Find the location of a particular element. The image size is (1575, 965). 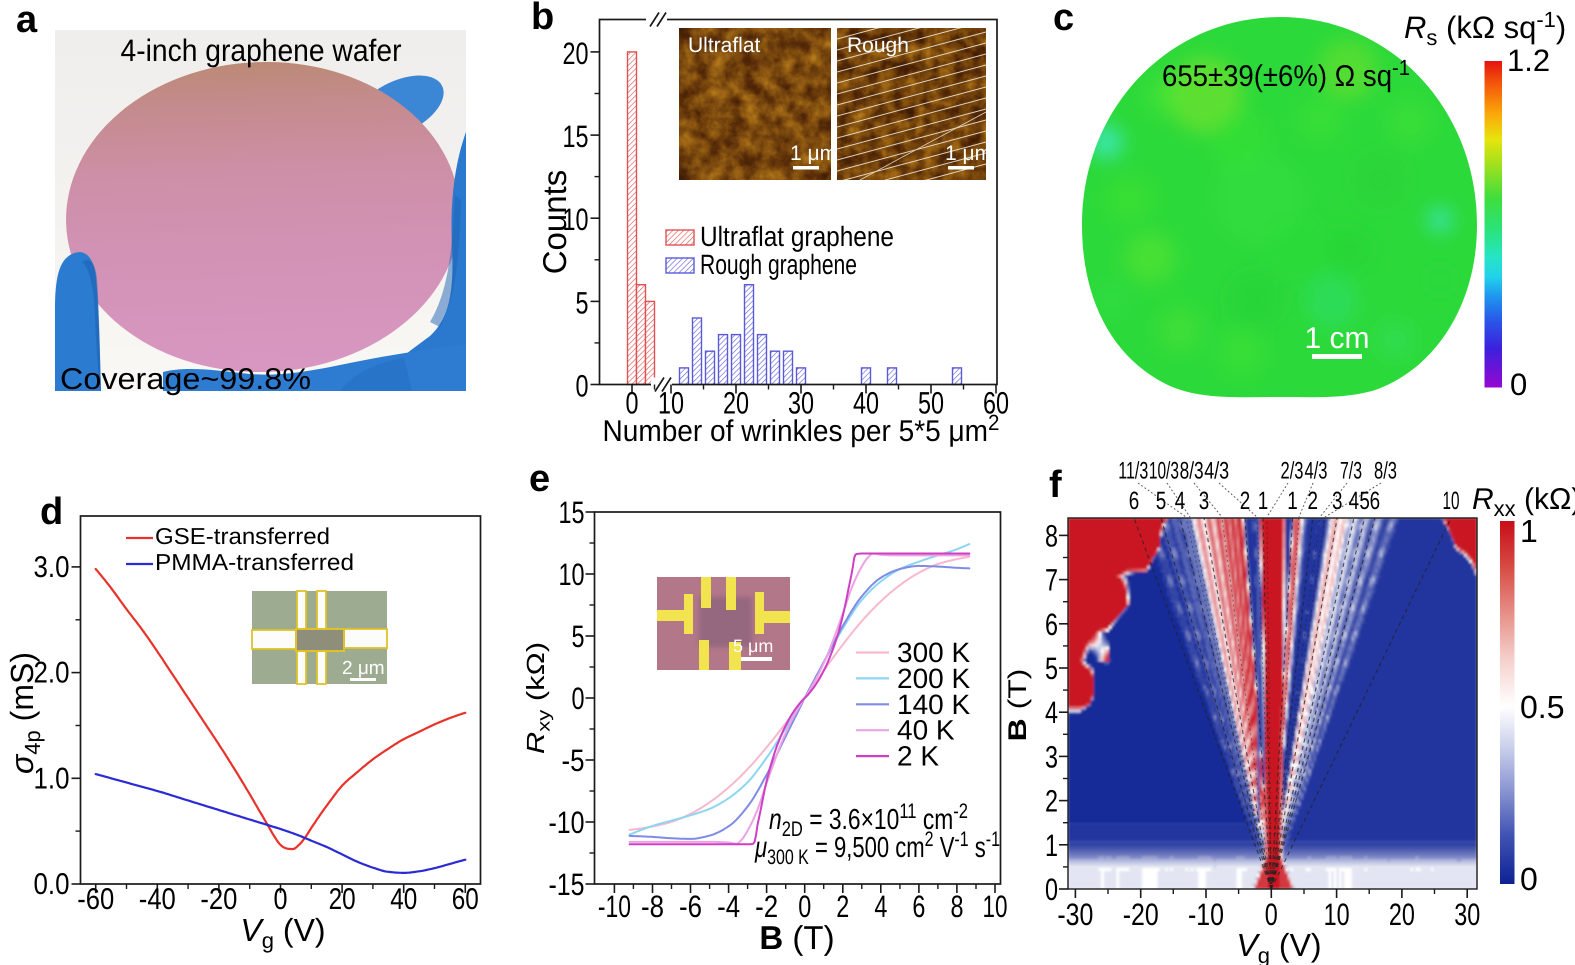

svg-text: μ300 K = 9,500 cm2 V-1 s-1 is located at coordinates (877, 848).